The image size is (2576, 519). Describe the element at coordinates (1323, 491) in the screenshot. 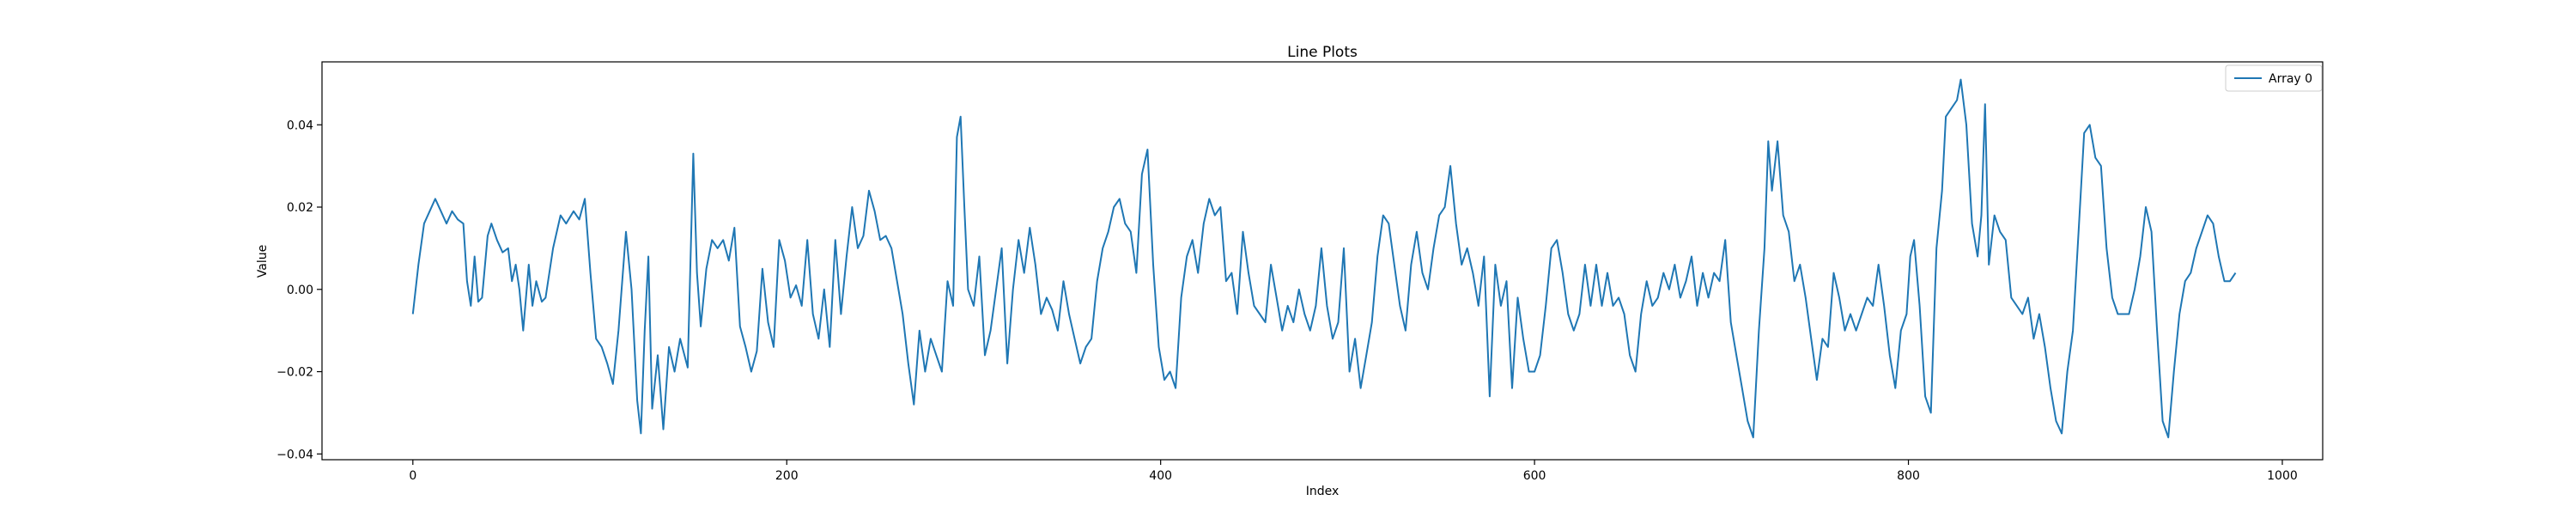

I see `x-axis-label: Index` at that location.